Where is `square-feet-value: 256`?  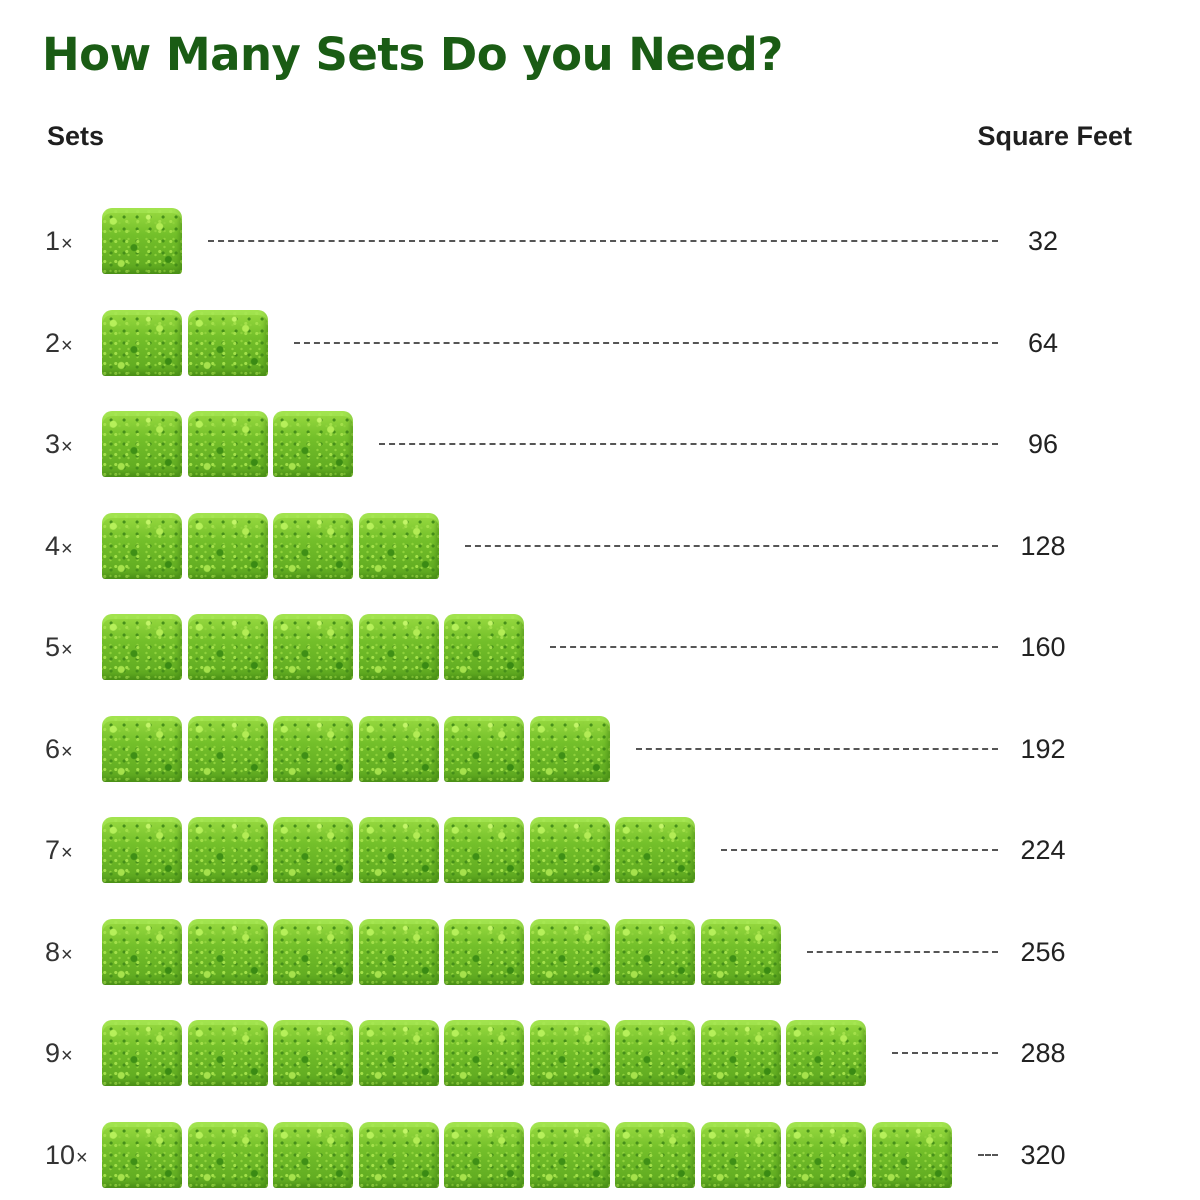 square-feet-value: 256 is located at coordinates (1043, 951).